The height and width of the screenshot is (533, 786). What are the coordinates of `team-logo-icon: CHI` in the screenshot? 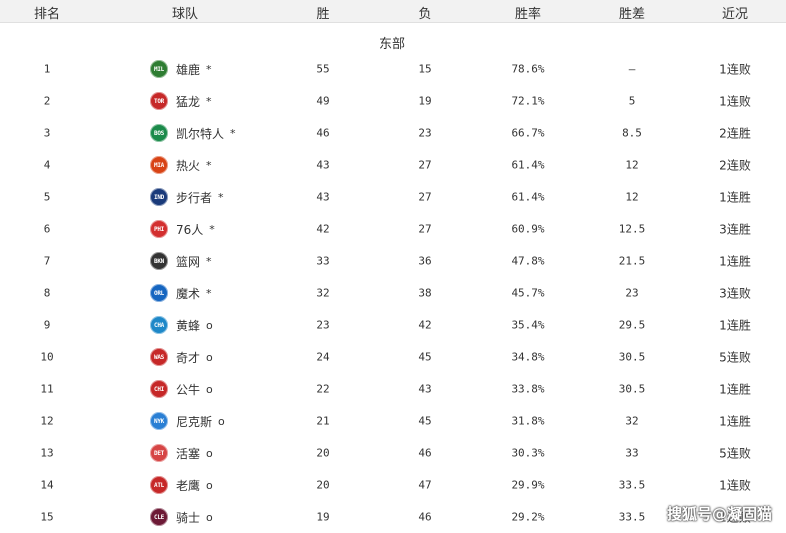 It's located at (159, 389).